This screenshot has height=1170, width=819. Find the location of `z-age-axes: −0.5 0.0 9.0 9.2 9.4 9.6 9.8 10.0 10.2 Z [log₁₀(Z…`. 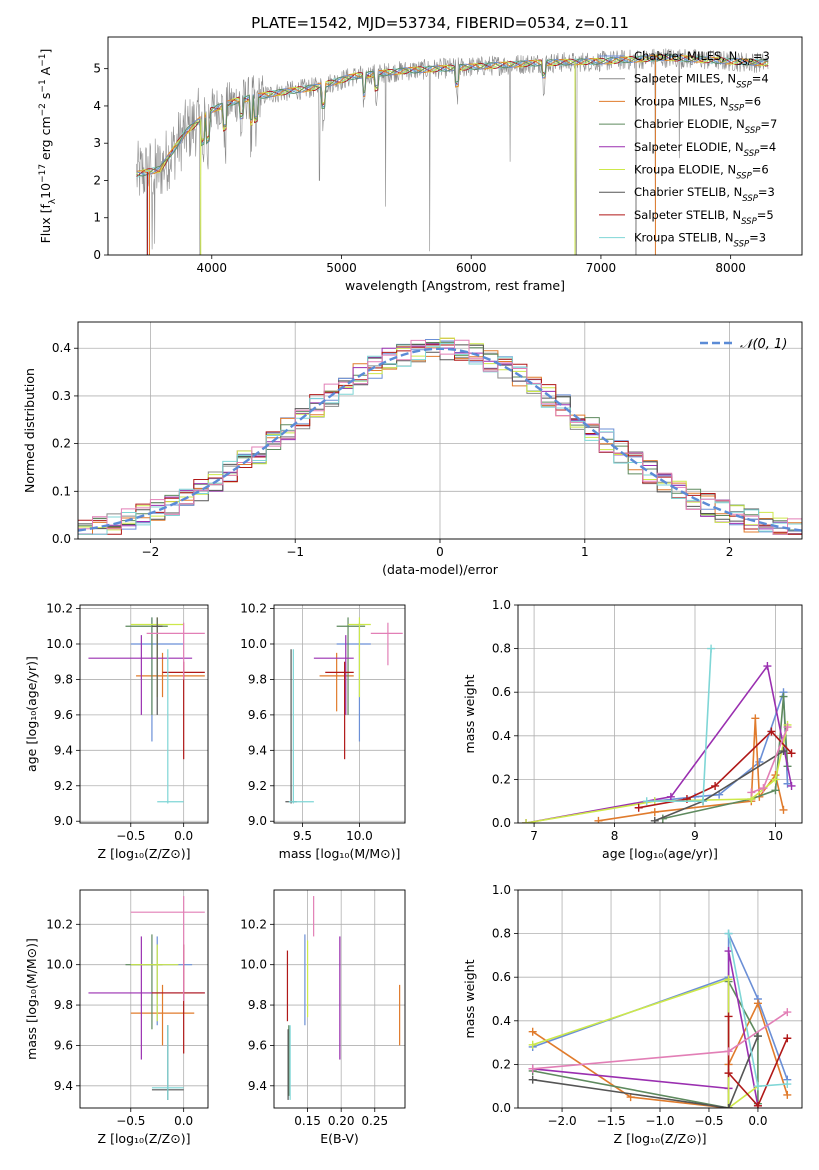

z-age-axes: −0.5 0.0 9.0 9.2 9.4 9.6 9.8 10.0 10.2 Z [log₁₀(Z… is located at coordinates (116, 731).